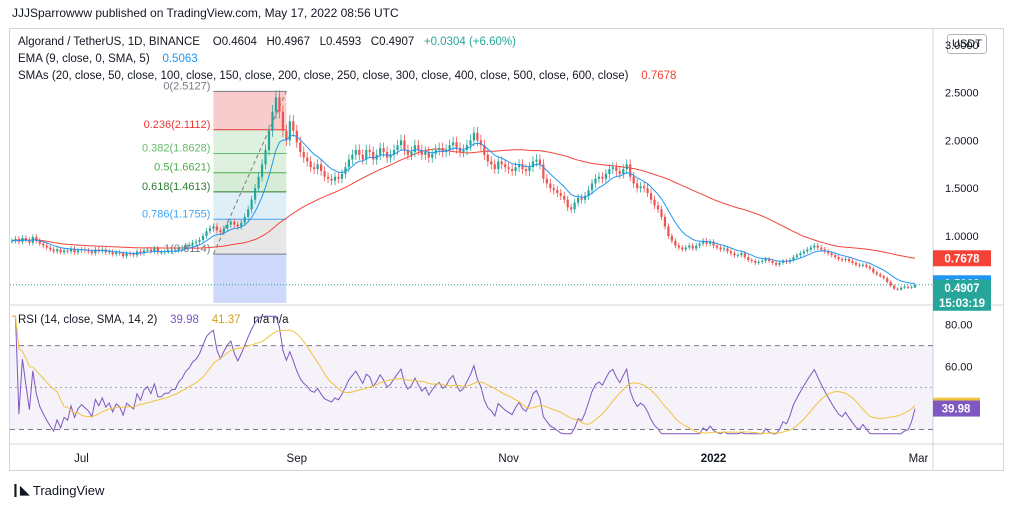 The image size is (1012, 506). What do you see at coordinates (57, 490) in the screenshot?
I see `tradingview-footer: ❙◣ TradingView` at bounding box center [57, 490].